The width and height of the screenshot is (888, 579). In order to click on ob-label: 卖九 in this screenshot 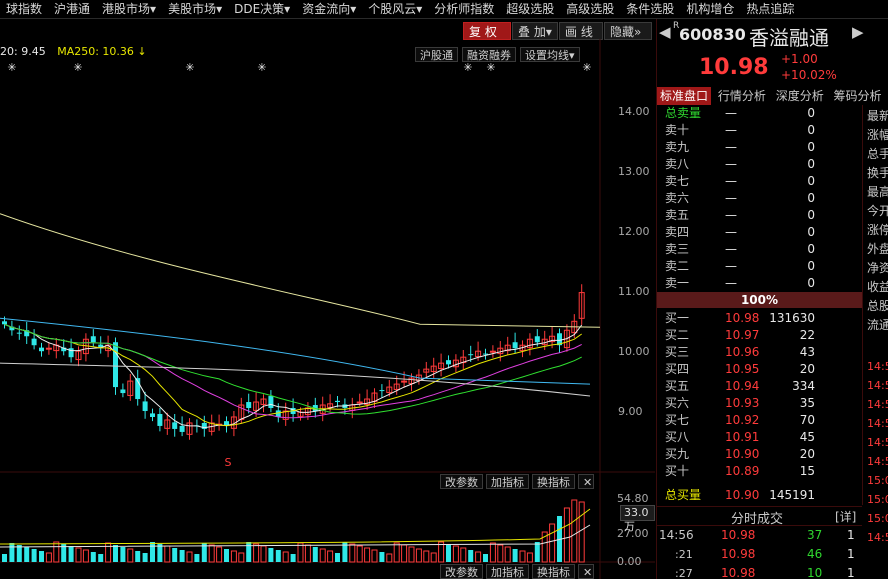, I will do `click(677, 147)`.